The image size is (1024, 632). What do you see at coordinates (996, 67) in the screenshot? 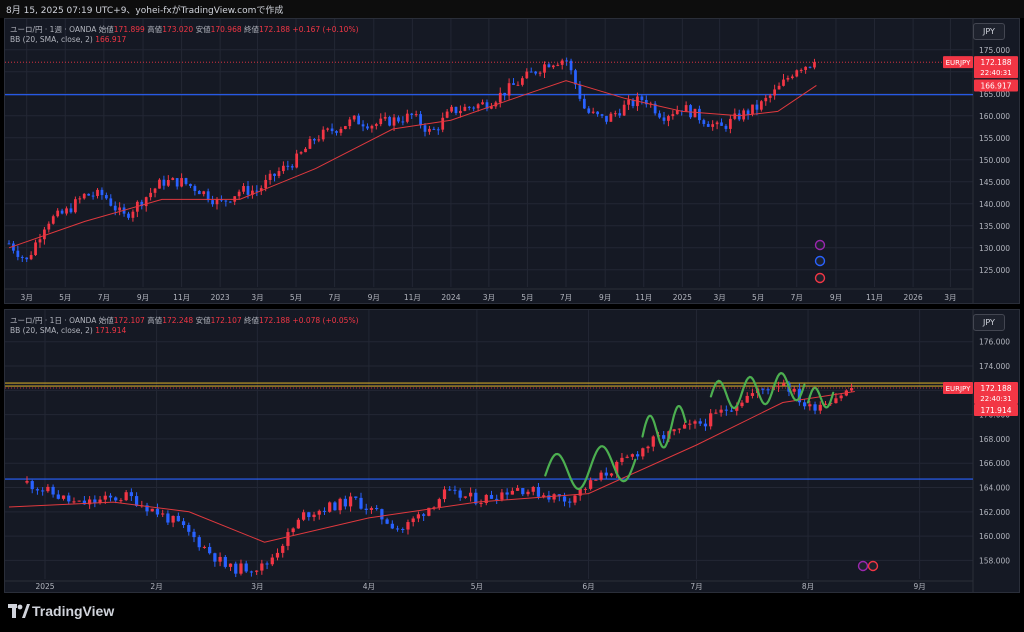
I see `price-tag` at bounding box center [996, 67].